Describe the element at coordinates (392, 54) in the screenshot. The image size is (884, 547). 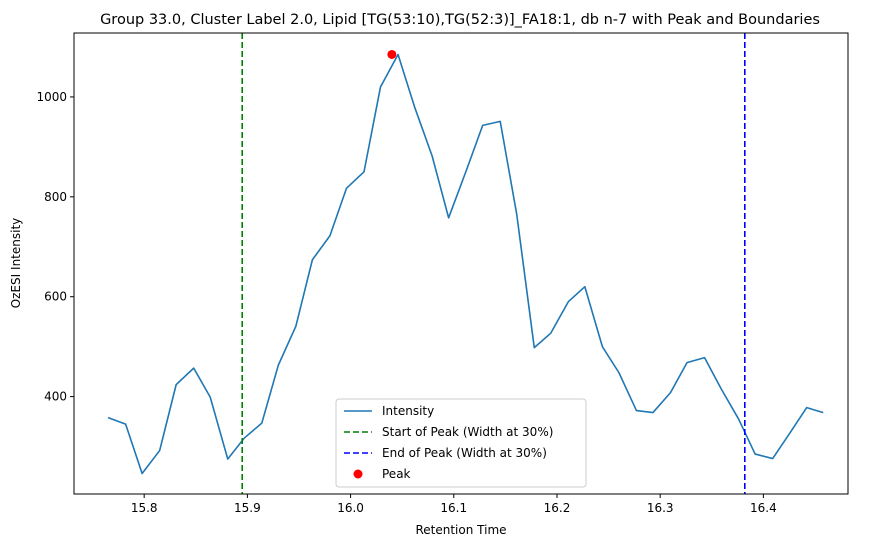
I see `peak-point` at that location.